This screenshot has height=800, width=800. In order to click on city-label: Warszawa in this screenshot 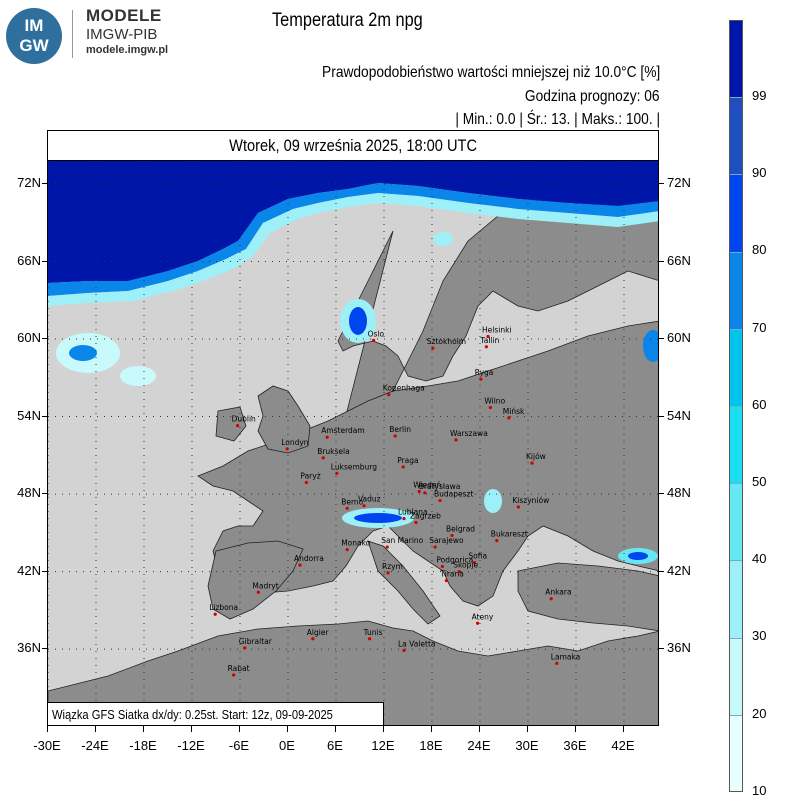, I will do `click(469, 433)`.